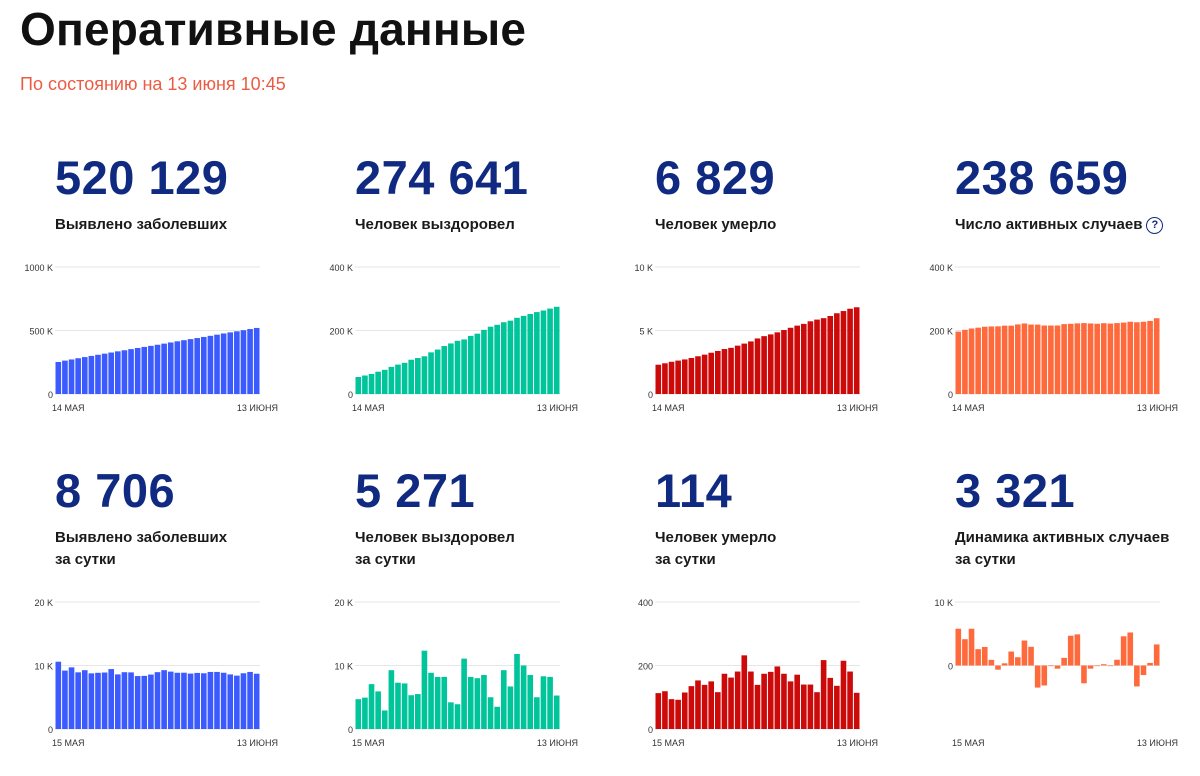 This screenshot has height=776, width=1200. I want to click on stat-value: 520 129, so click(142, 177).